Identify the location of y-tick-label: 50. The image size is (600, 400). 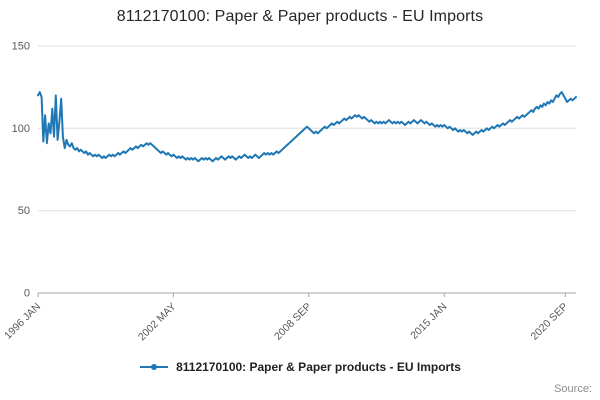
(24, 211).